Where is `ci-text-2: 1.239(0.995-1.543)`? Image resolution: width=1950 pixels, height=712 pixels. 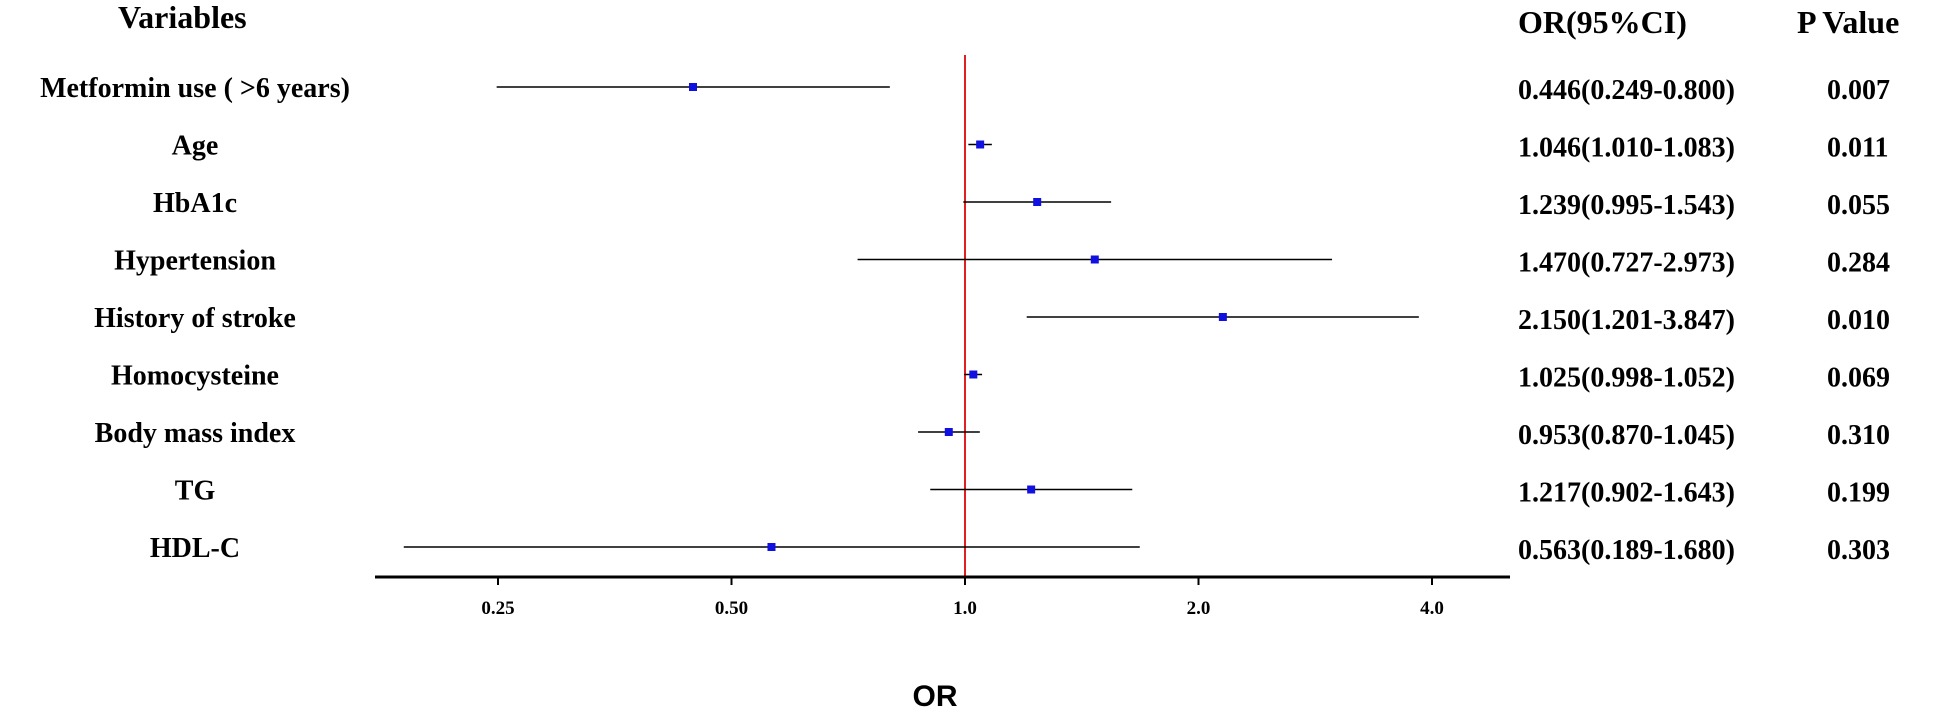
ci-text-2: 1.239(0.995-1.543) is located at coordinates (1626, 205).